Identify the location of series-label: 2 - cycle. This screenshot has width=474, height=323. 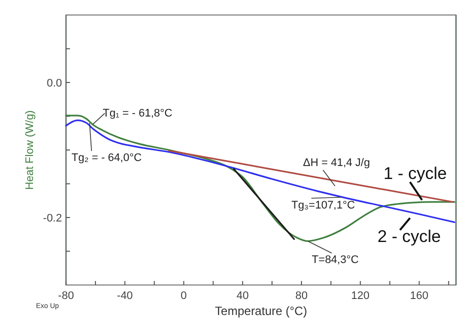
(409, 236).